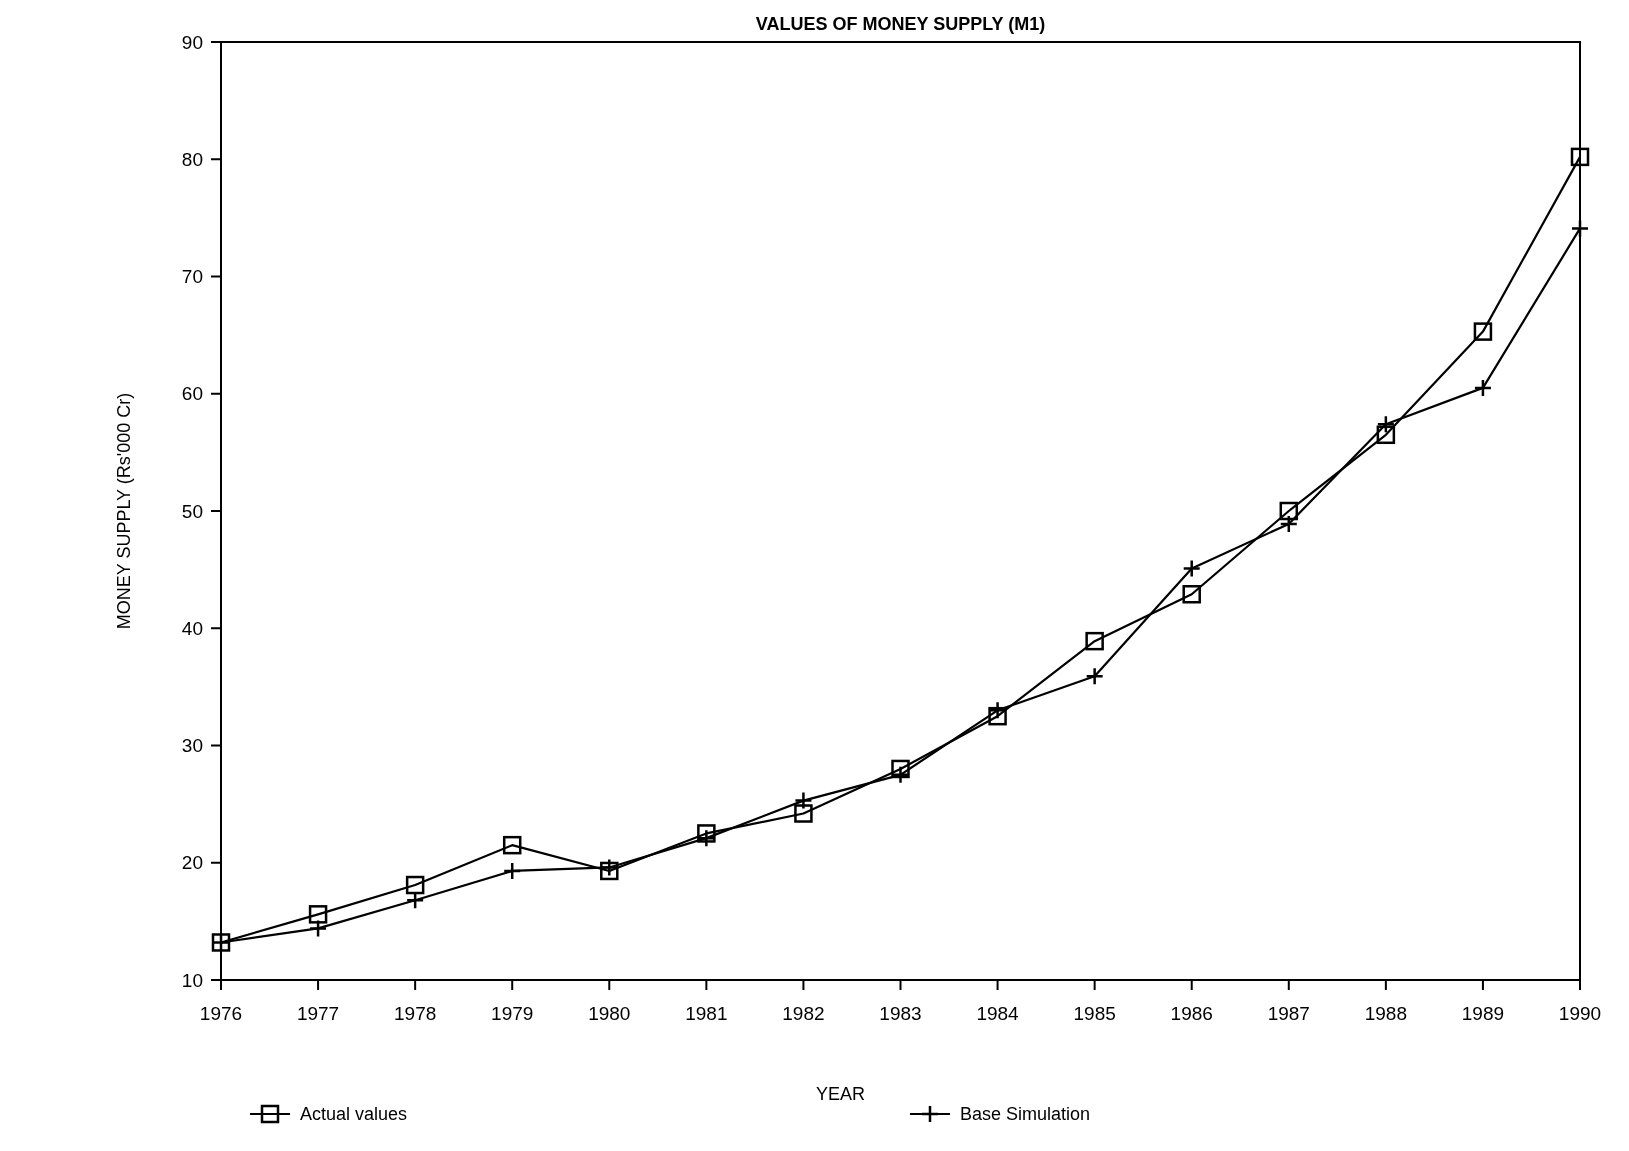 The width and height of the screenshot is (1629, 1151). What do you see at coordinates (354, 1114) in the screenshot?
I see `legend-label: Actual values` at bounding box center [354, 1114].